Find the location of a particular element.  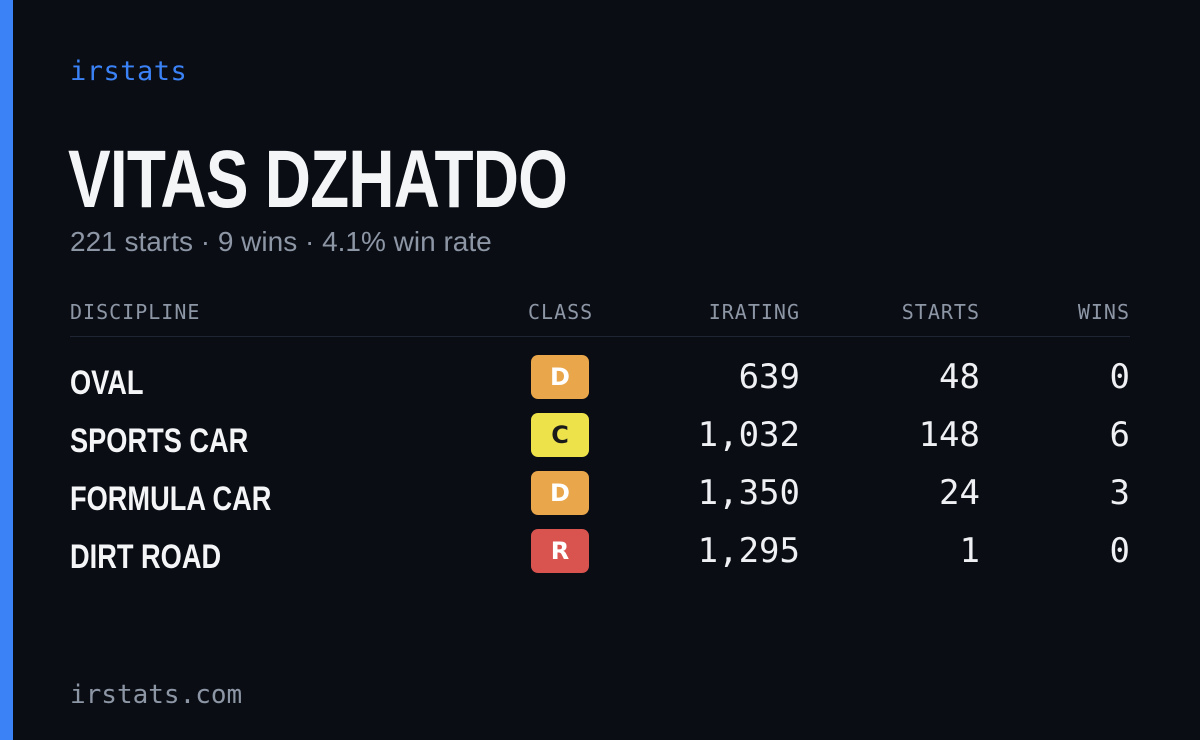

driver-name: VITAS DZHATDO is located at coordinates (318, 179).